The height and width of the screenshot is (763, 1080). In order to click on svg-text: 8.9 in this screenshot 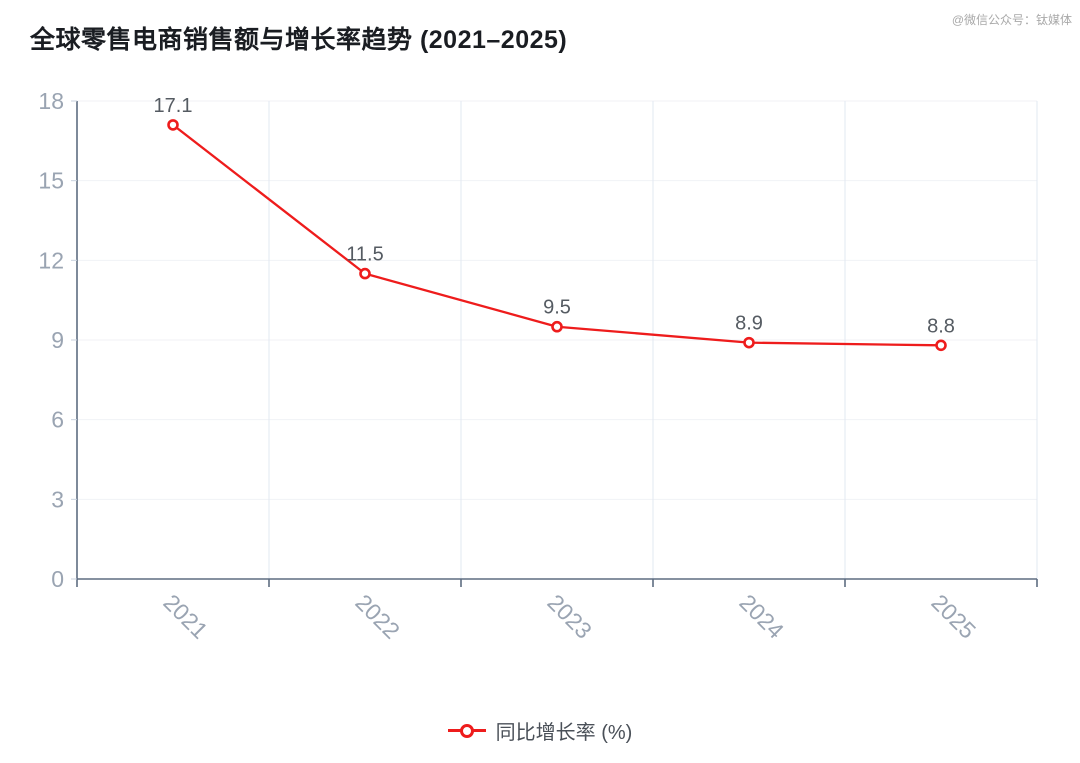, I will do `click(749, 324)`.